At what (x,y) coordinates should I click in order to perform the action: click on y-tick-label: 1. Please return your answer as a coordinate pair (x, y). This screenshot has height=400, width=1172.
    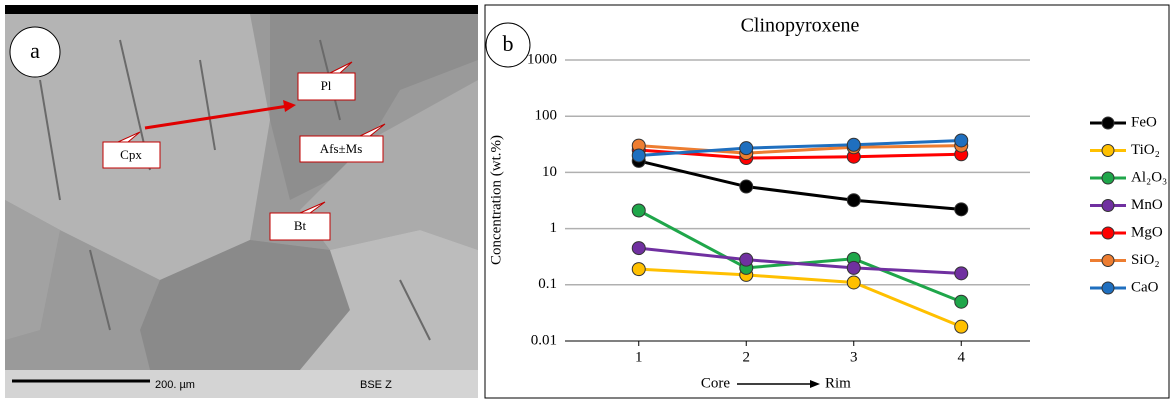
    Looking at the image, I should click on (554, 228).